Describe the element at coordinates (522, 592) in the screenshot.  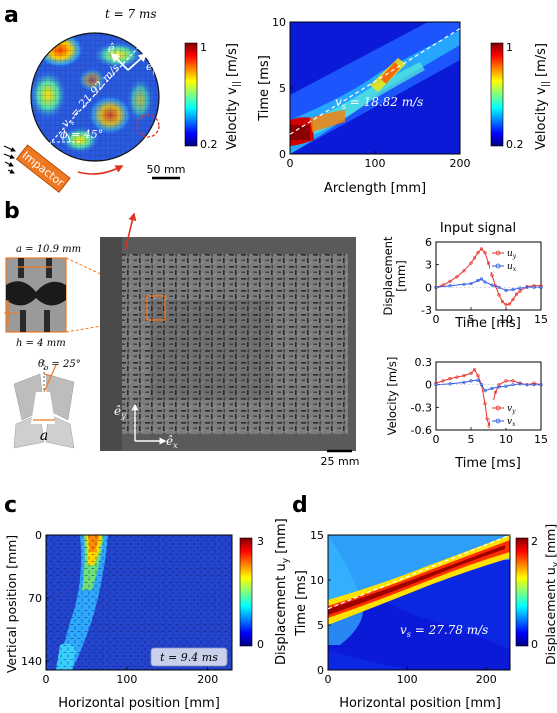
I see `colorbar-d` at that location.